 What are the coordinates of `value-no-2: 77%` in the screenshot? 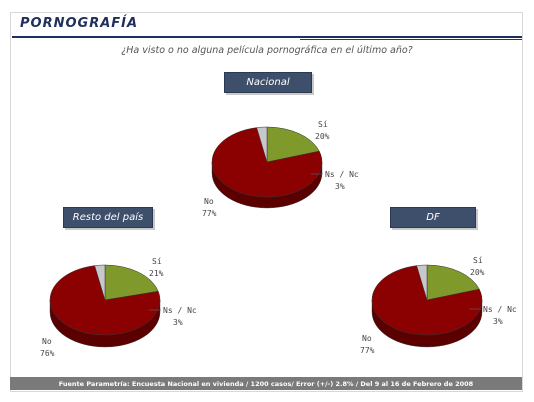 It's located at (367, 350).